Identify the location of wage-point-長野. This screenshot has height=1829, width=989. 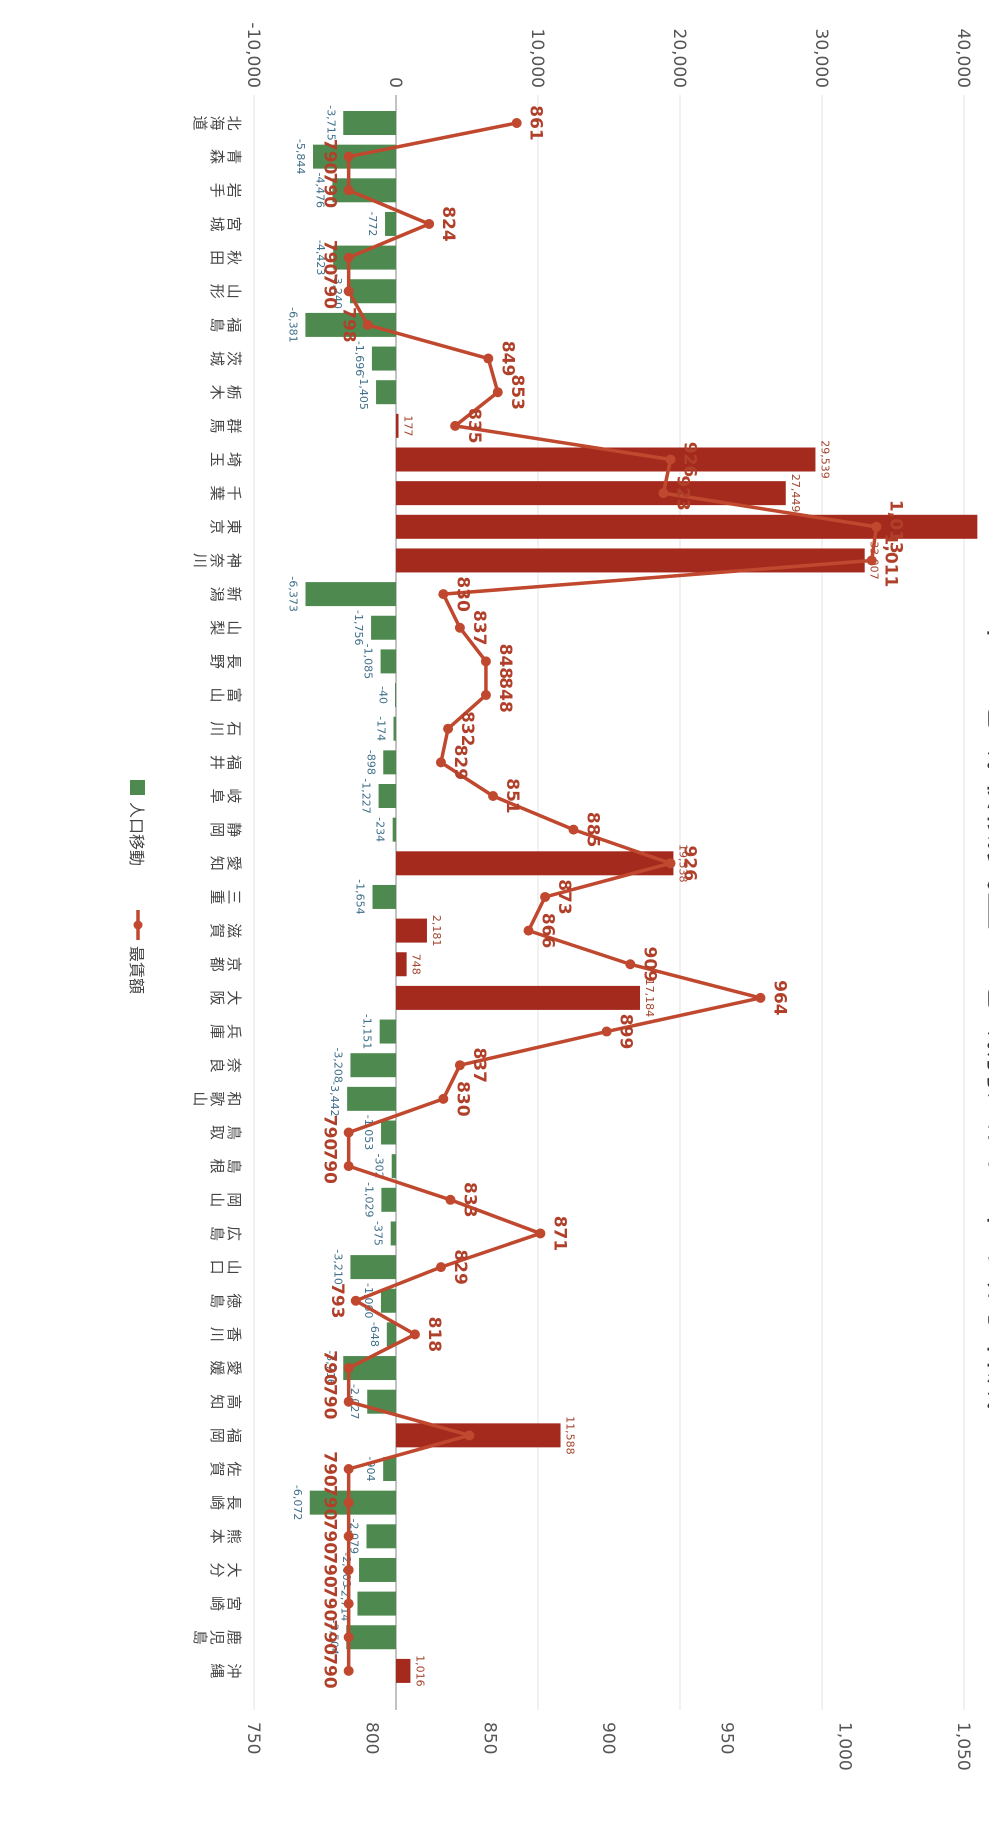
(440, 762).